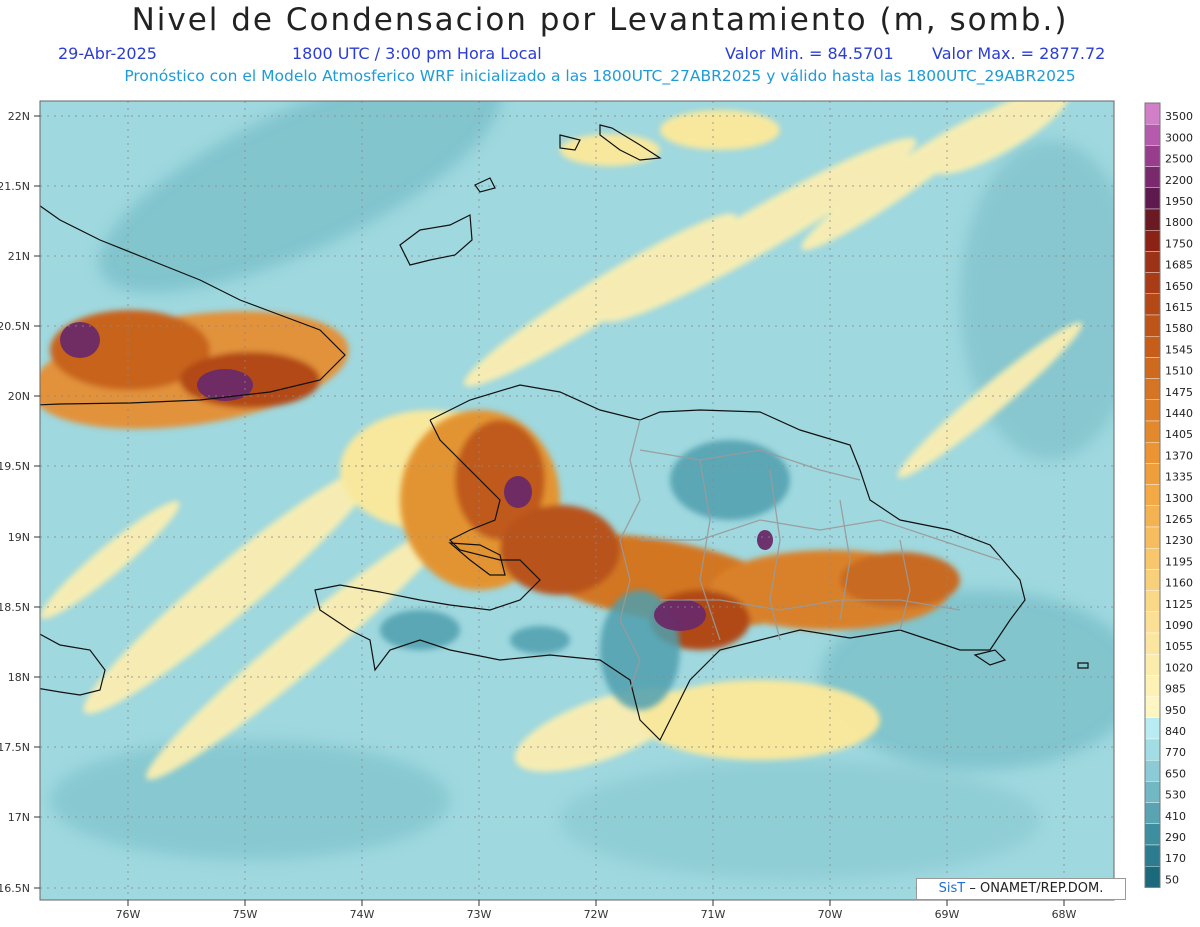 Image resolution: width=1200 pixels, height=927 pixels. What do you see at coordinates (1175, 710) in the screenshot?
I see `legend-label: 950` at bounding box center [1175, 710].